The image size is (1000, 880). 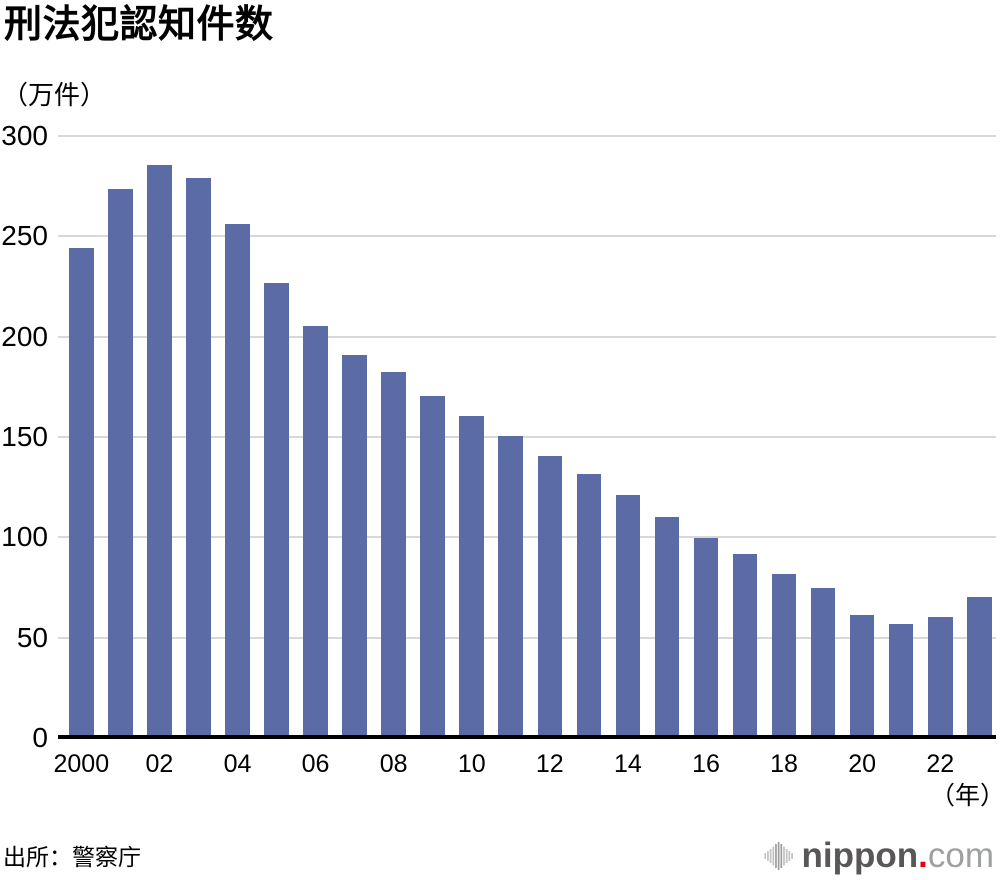 I want to click on x-tick-label: 12, so click(x=549, y=764).